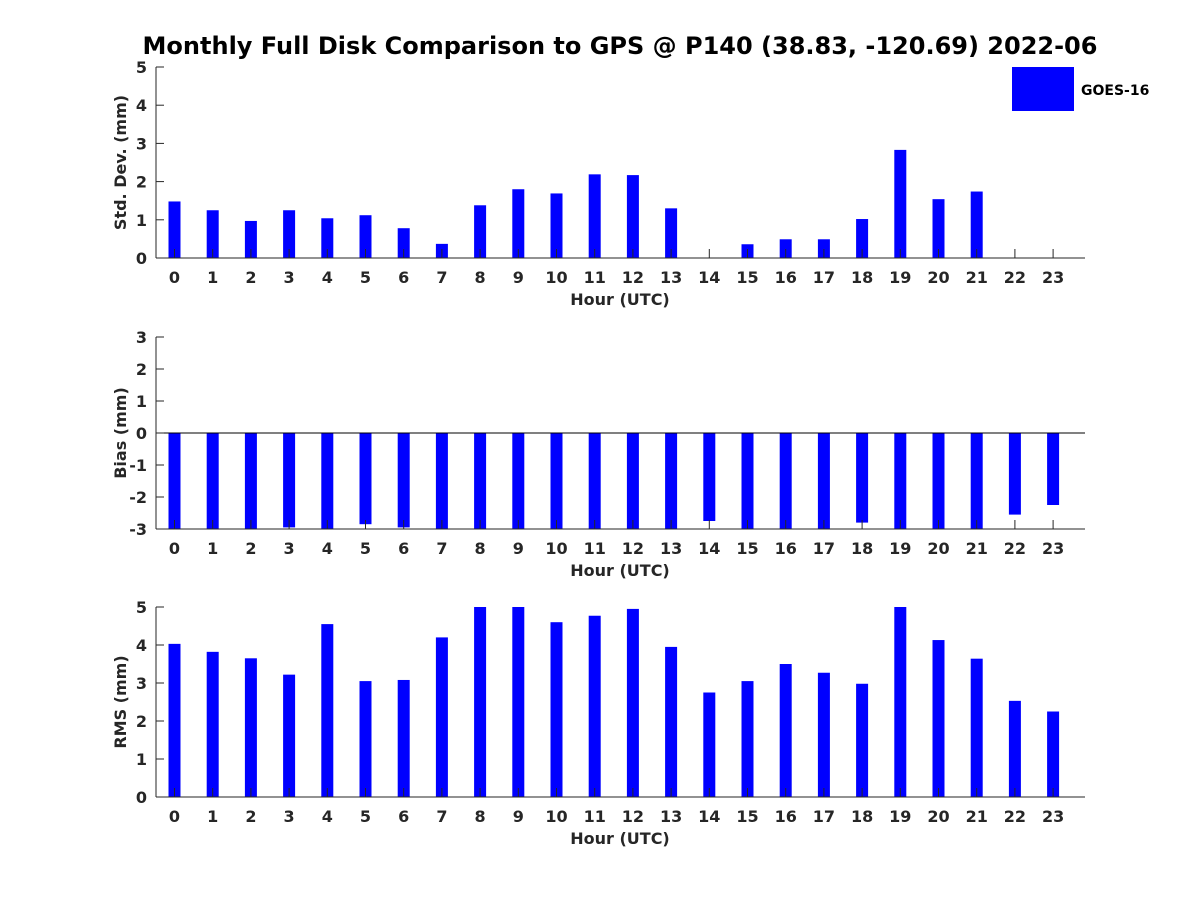  I want to click on rms-x-tick-label: 2, so click(250, 816).